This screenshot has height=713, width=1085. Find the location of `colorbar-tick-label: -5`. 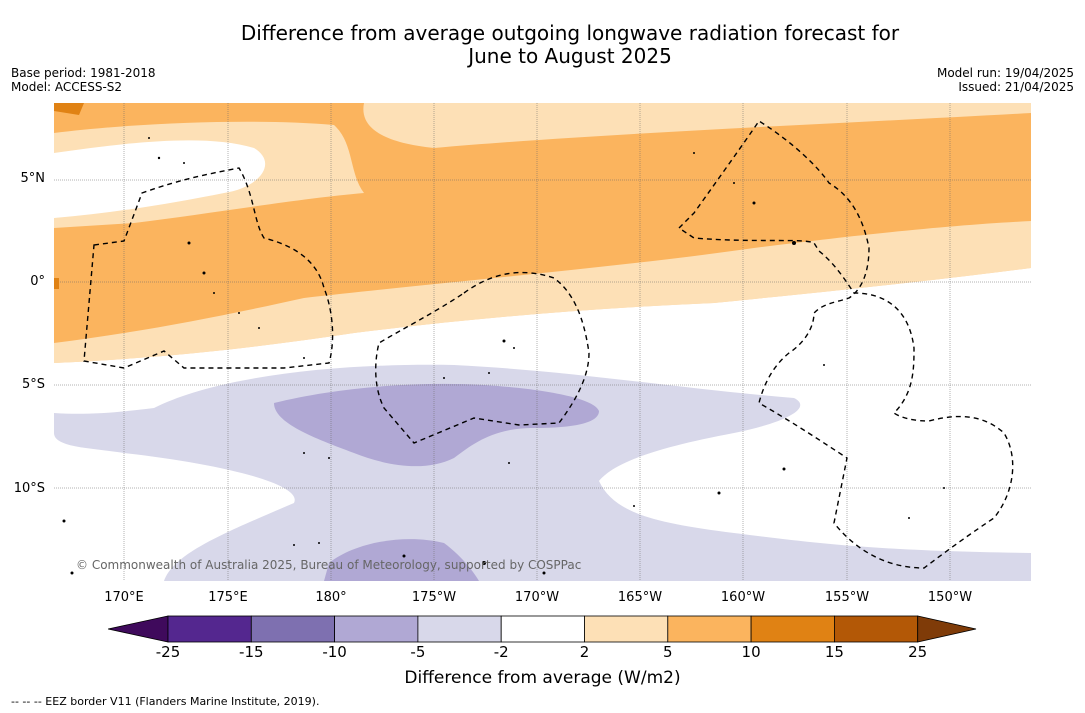

colorbar-tick-label: -5 is located at coordinates (418, 652).